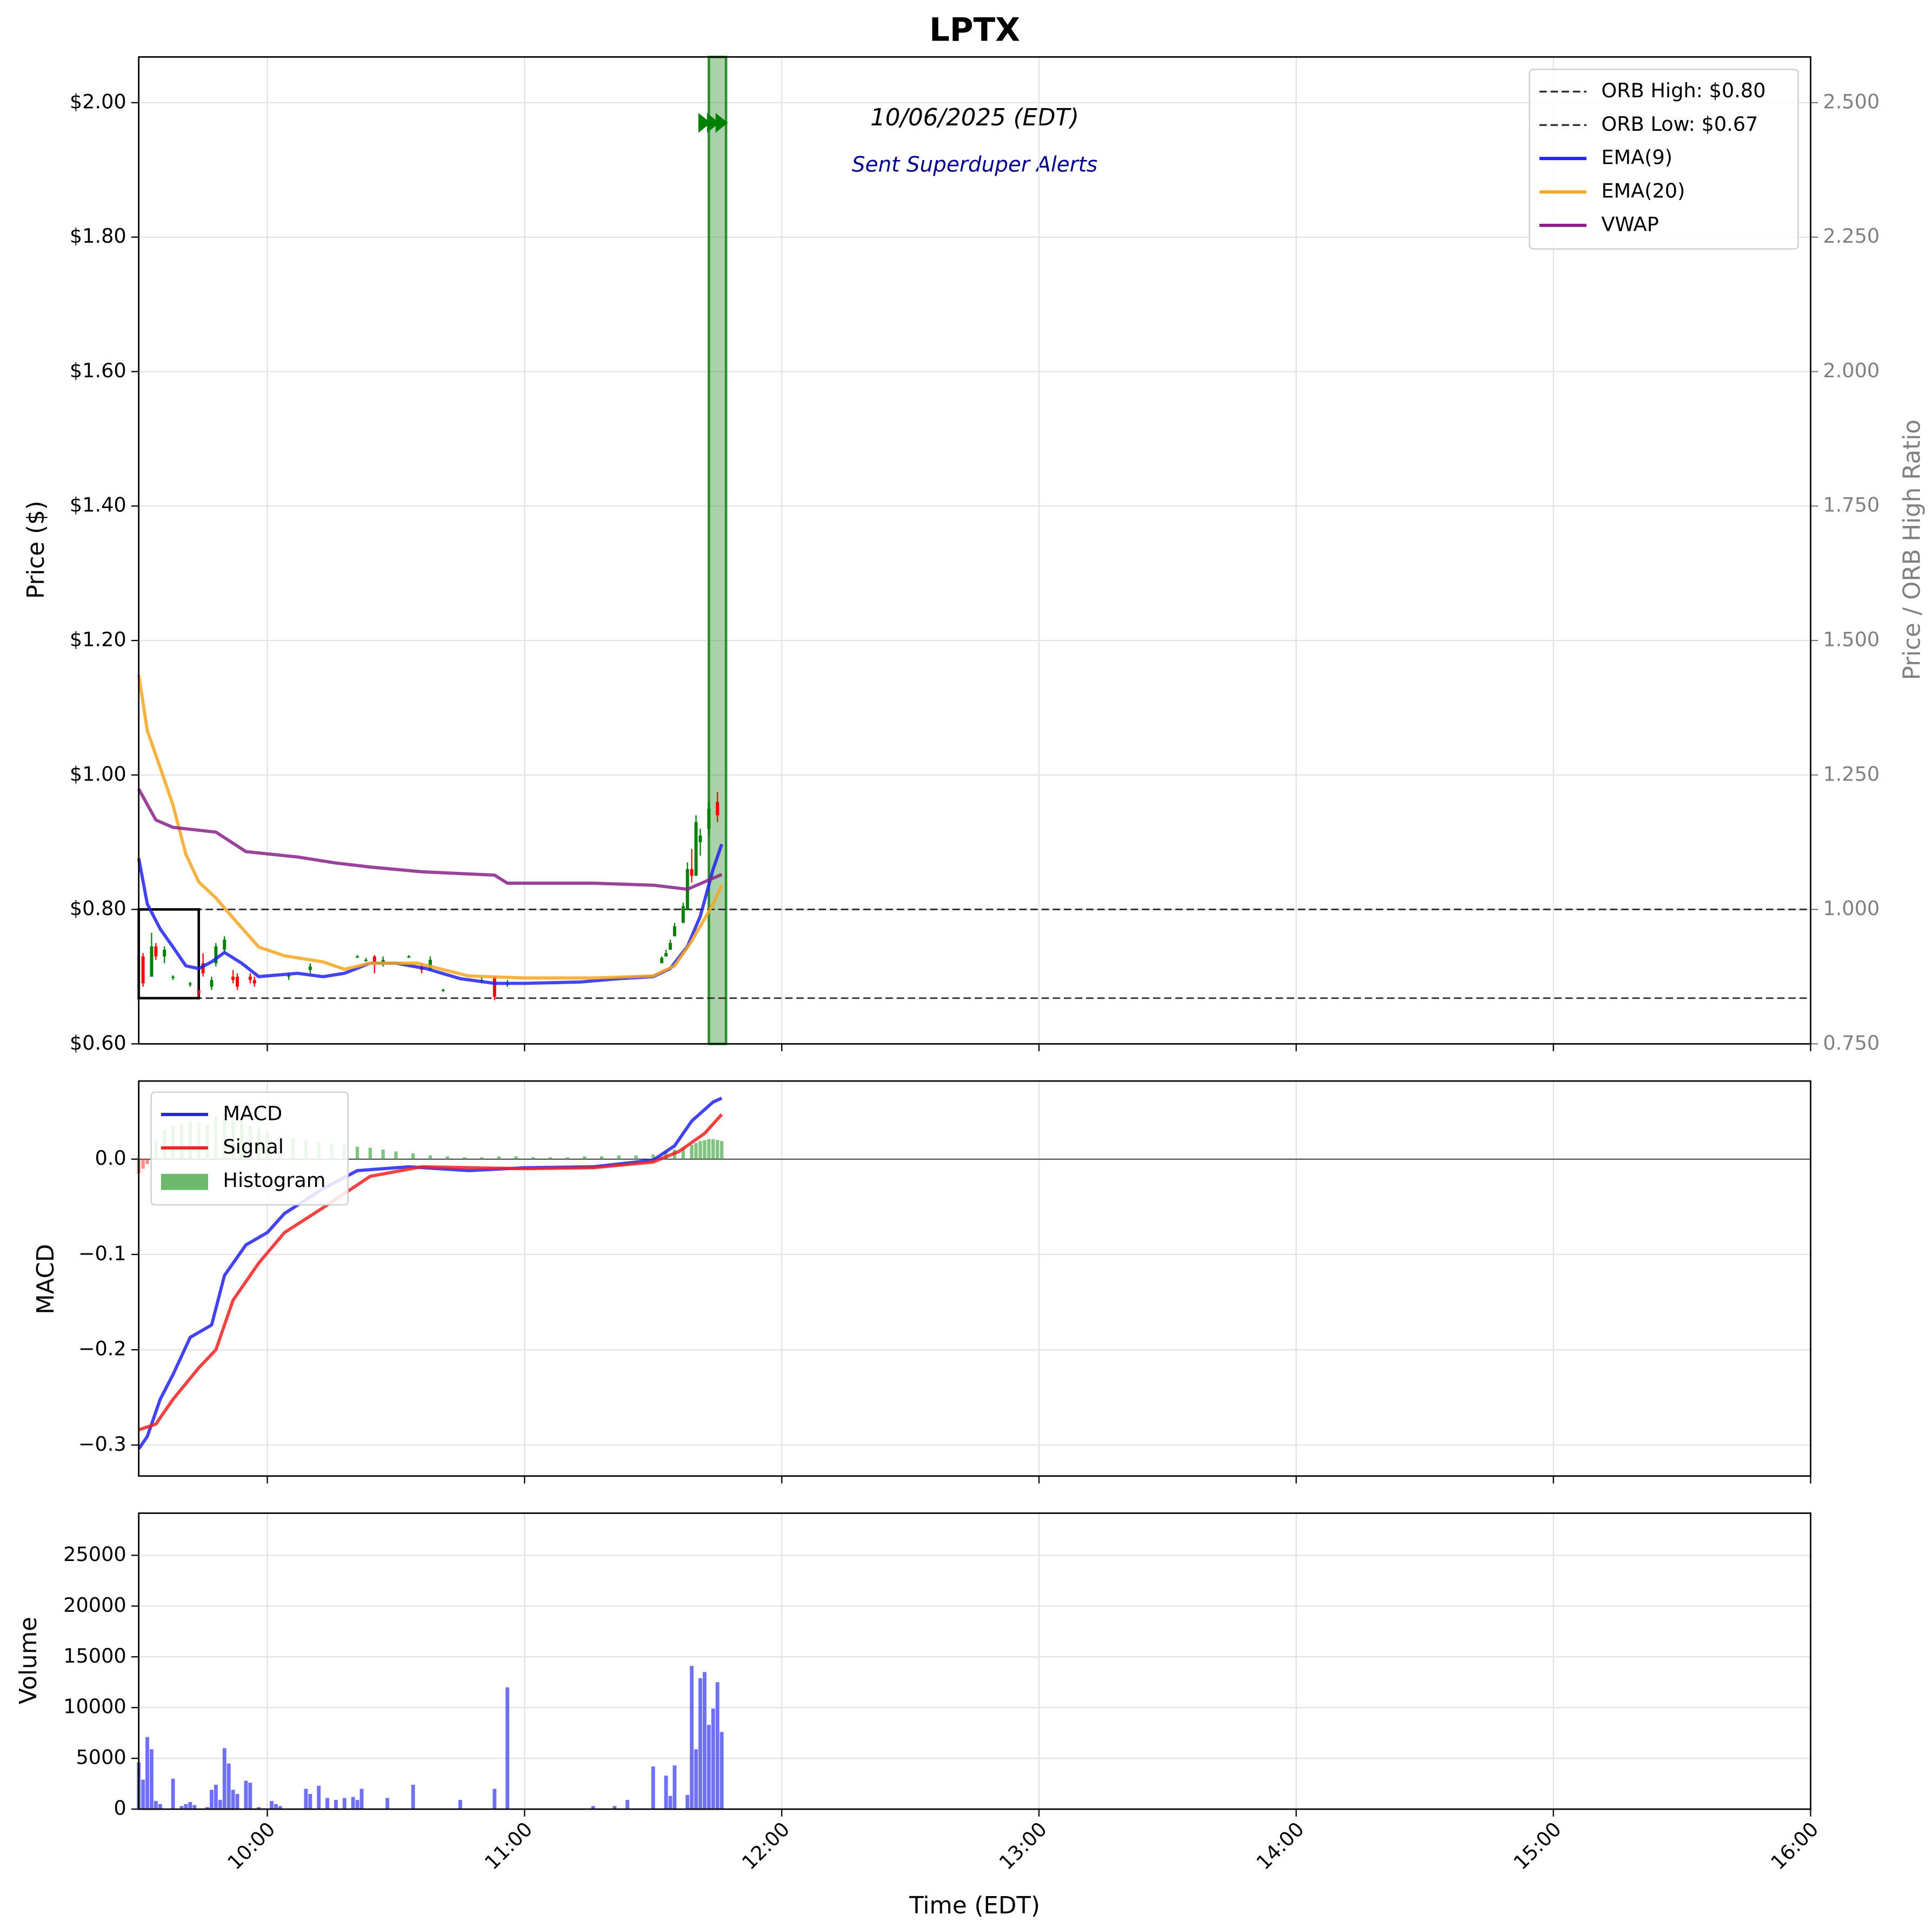  What do you see at coordinates (1912, 550) in the screenshot?
I see `y2-axis-label: Price / ORB High Ratio` at bounding box center [1912, 550].